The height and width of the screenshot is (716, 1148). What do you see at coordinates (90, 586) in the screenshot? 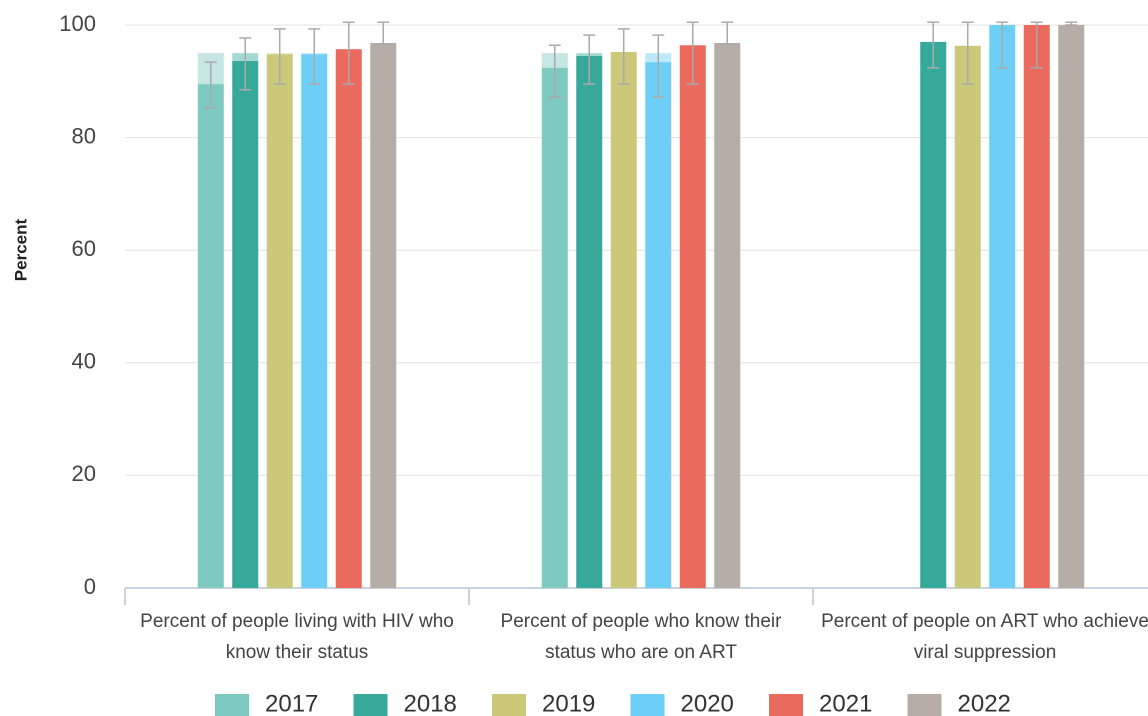
I see `y-tick-label: 0` at bounding box center [90, 586].